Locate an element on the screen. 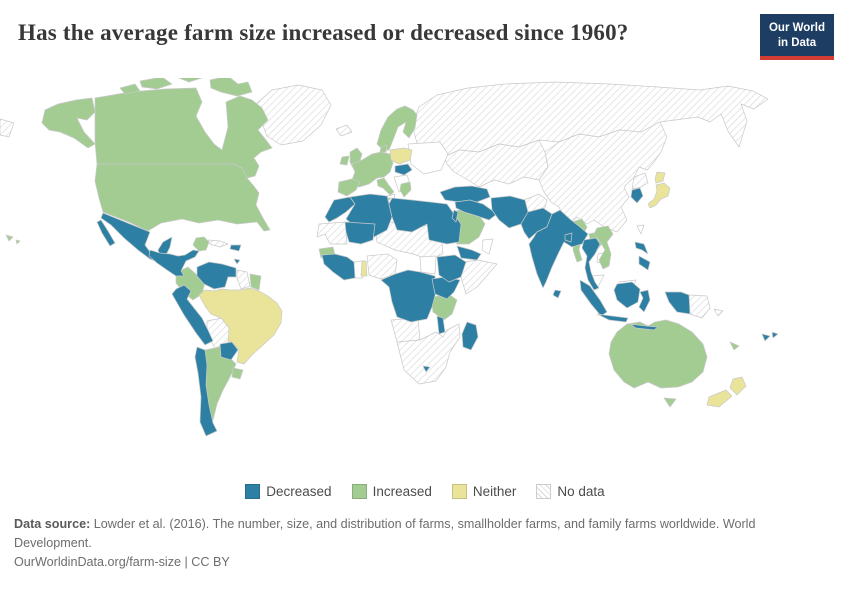  region-sri-lanka: Sri Lanka is located at coordinates (557, 294).